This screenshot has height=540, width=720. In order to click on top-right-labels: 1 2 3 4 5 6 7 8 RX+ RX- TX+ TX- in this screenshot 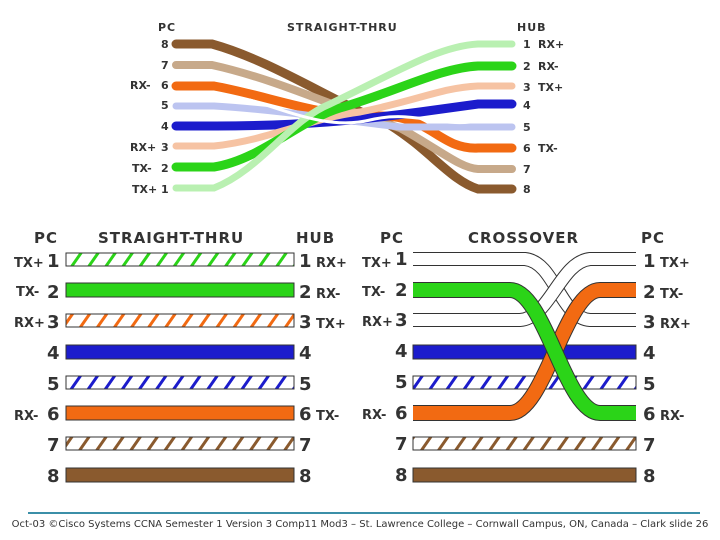, I will do `click(543, 117)`.